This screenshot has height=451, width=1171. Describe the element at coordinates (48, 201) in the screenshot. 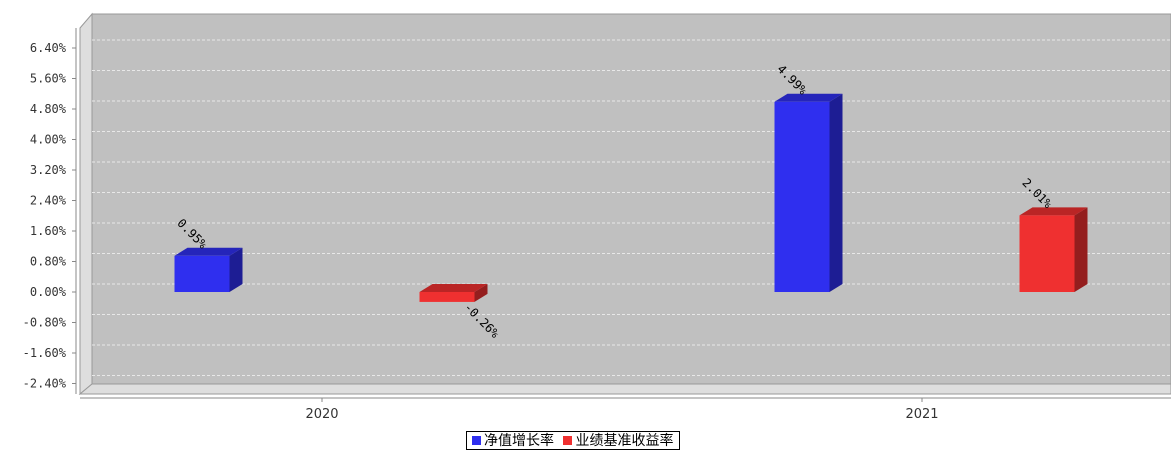

I see `y-tick-label: 2.40%` at that location.